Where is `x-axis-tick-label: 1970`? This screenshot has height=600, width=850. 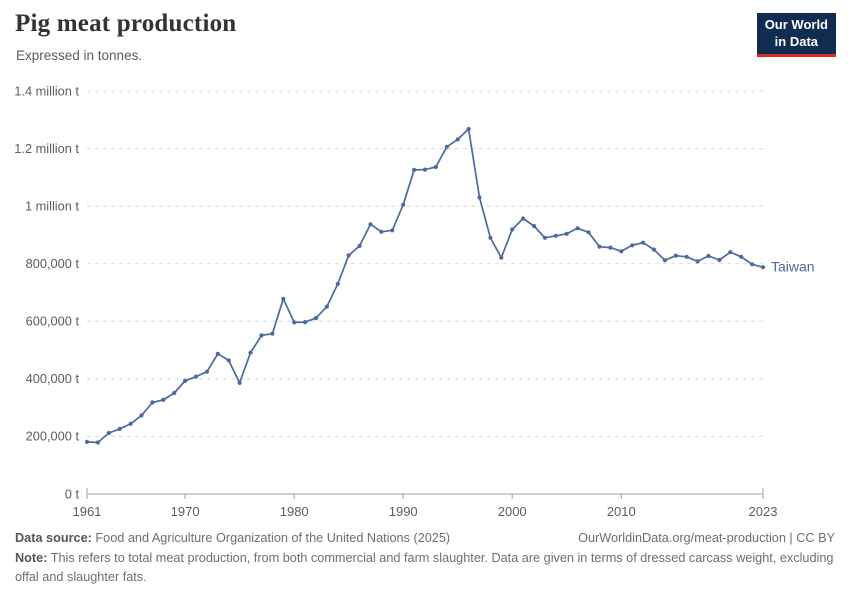 x-axis-tick-label: 1970 is located at coordinates (185, 511).